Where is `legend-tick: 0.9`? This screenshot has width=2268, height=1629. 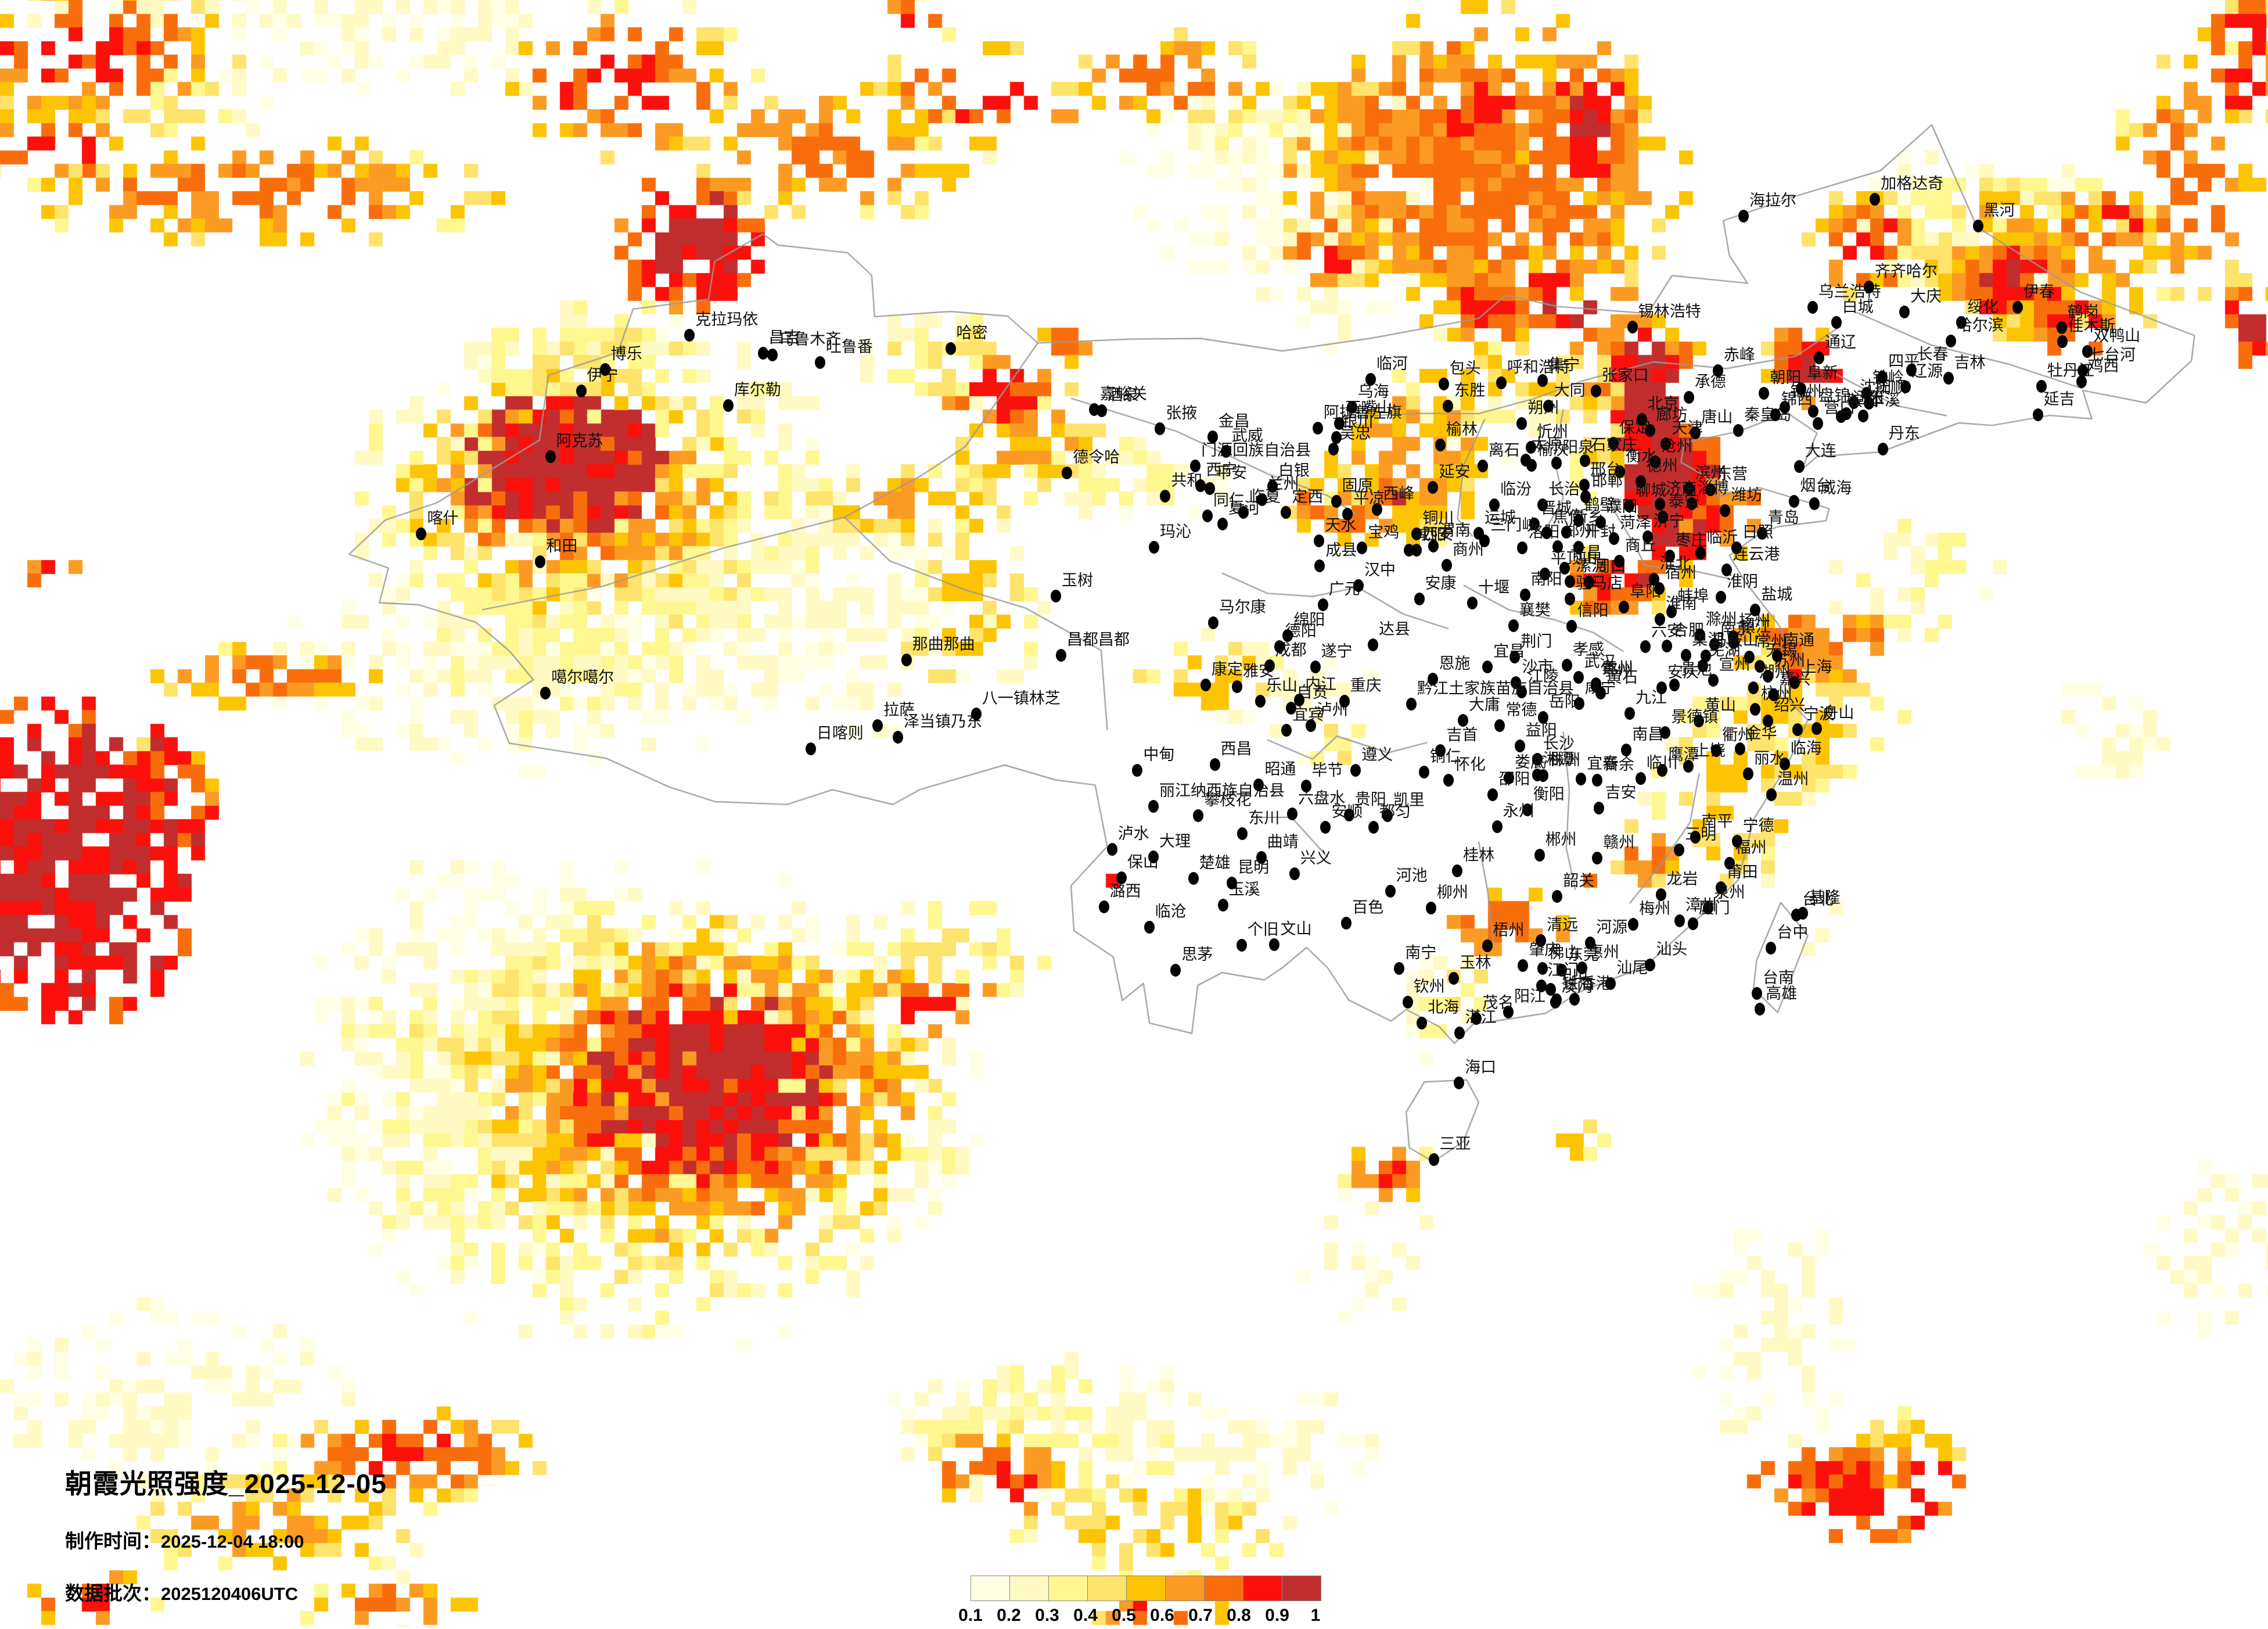
legend-tick: 0.9 is located at coordinates (1277, 1615).